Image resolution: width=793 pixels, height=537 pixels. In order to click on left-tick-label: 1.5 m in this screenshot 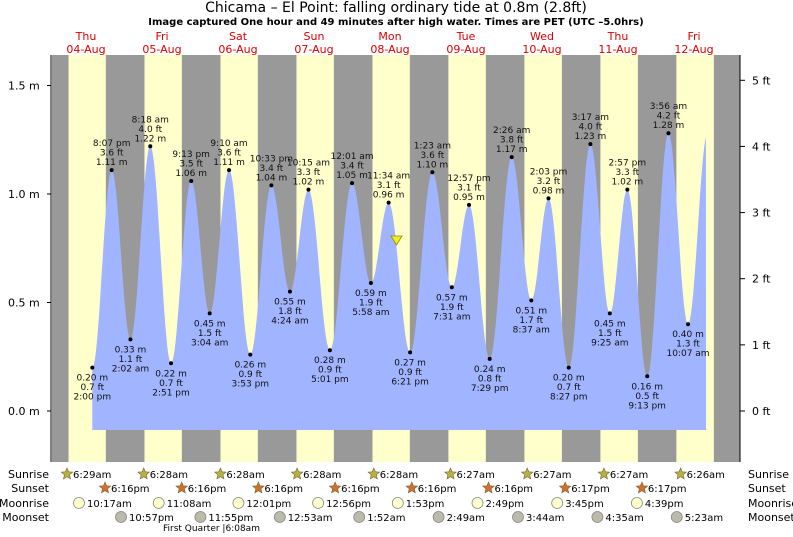, I will do `click(24, 86)`.